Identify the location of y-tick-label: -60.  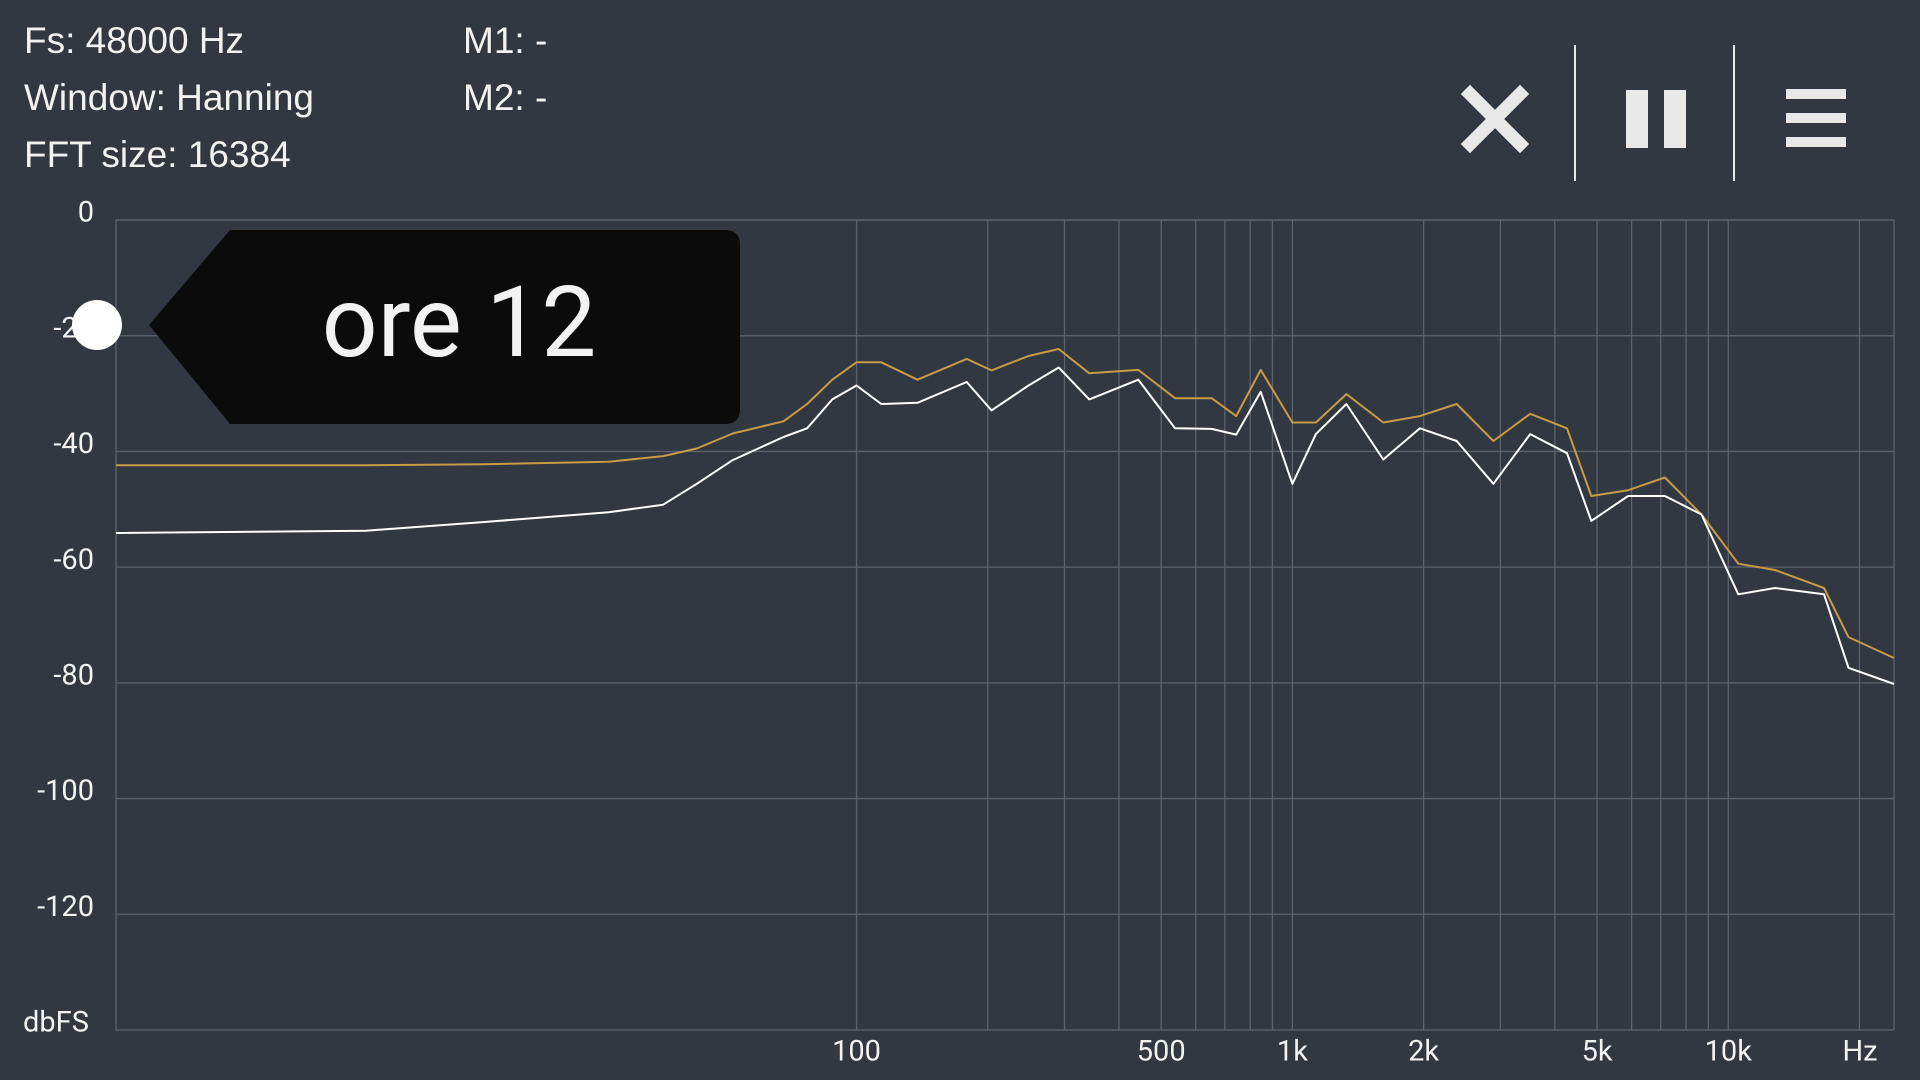
(73, 560).